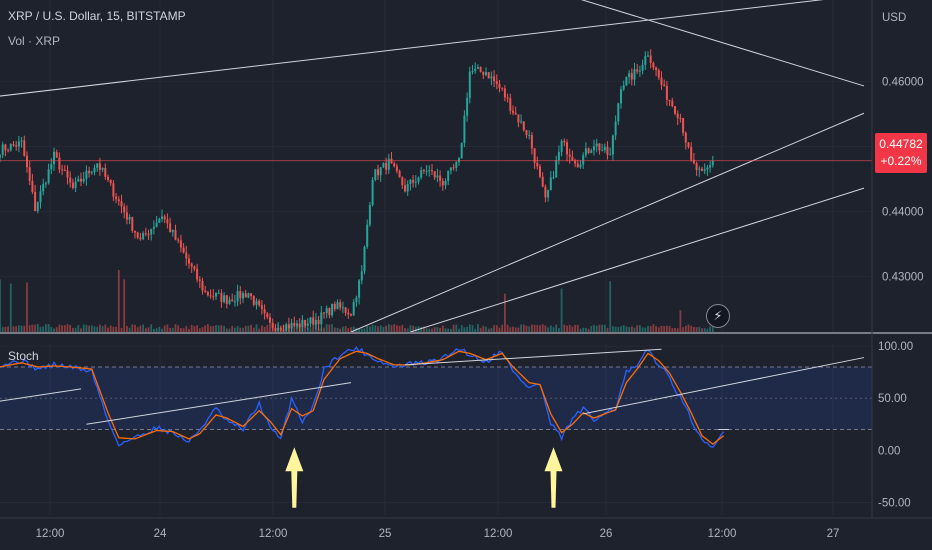 The height and width of the screenshot is (550, 932). I want to click on time-tick-label: 12:00, so click(498, 534).